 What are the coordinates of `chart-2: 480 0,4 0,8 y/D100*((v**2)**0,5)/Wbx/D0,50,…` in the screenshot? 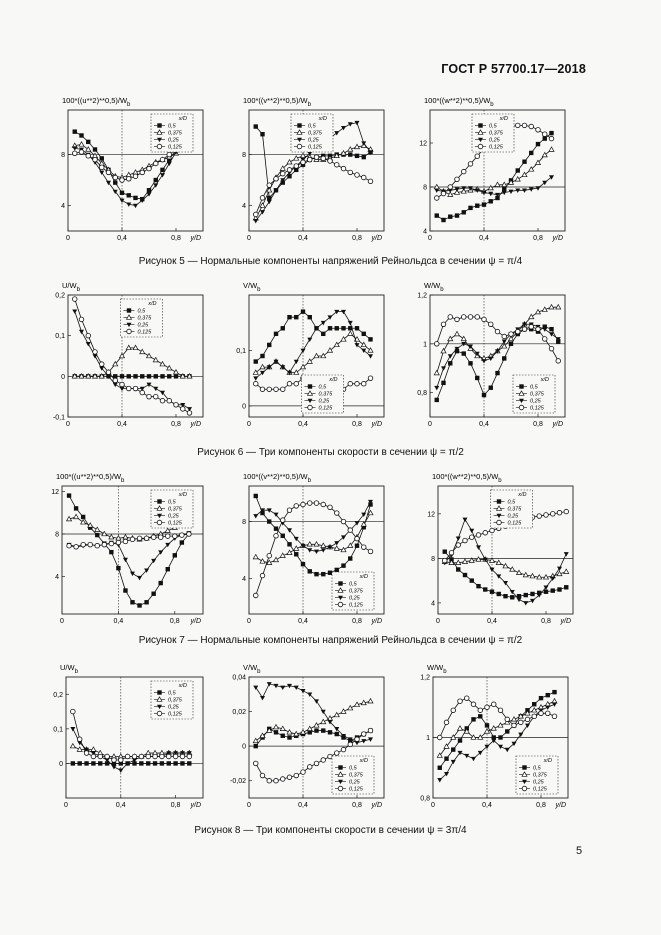 It's located at (313, 169).